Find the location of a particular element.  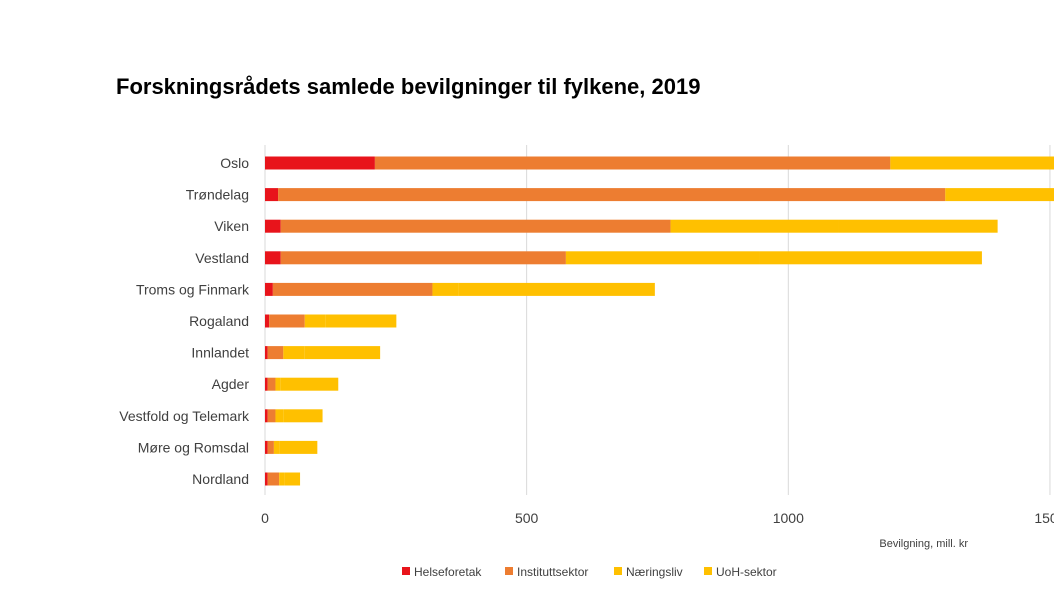

legend-label: UoH-sektor is located at coordinates (746, 572).